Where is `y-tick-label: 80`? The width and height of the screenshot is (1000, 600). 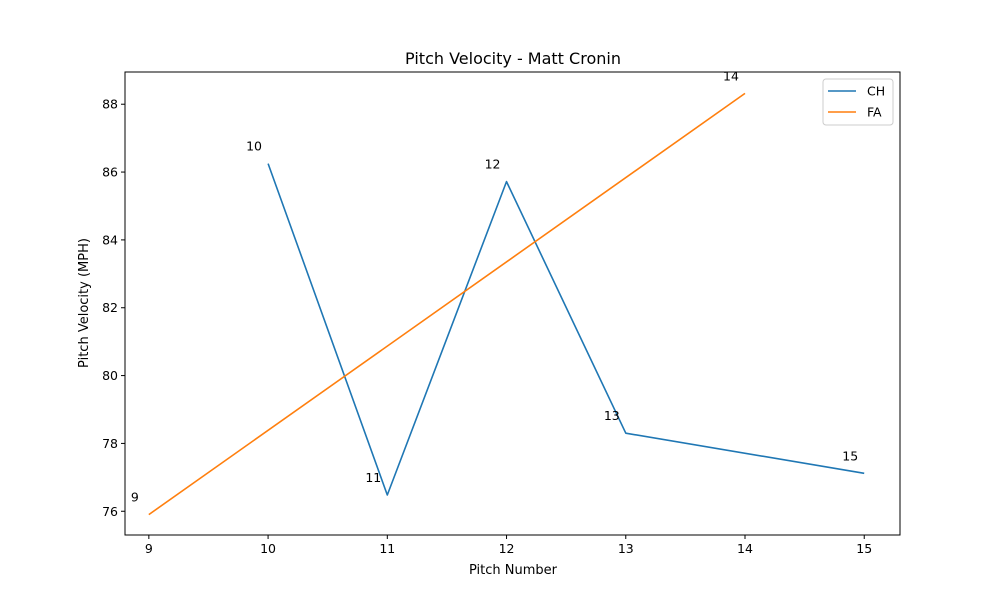
y-tick-label: 80 is located at coordinates (110, 375).